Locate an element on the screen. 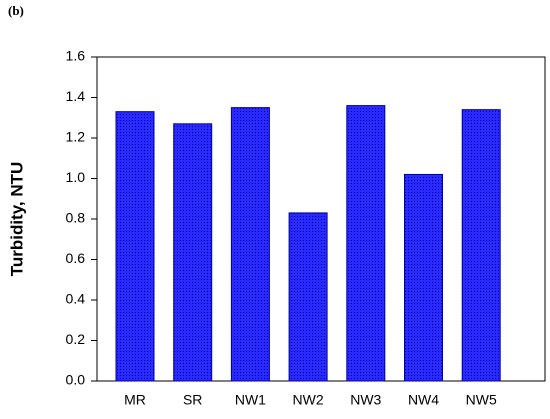  x-tick-label: NW1 is located at coordinates (250, 400).